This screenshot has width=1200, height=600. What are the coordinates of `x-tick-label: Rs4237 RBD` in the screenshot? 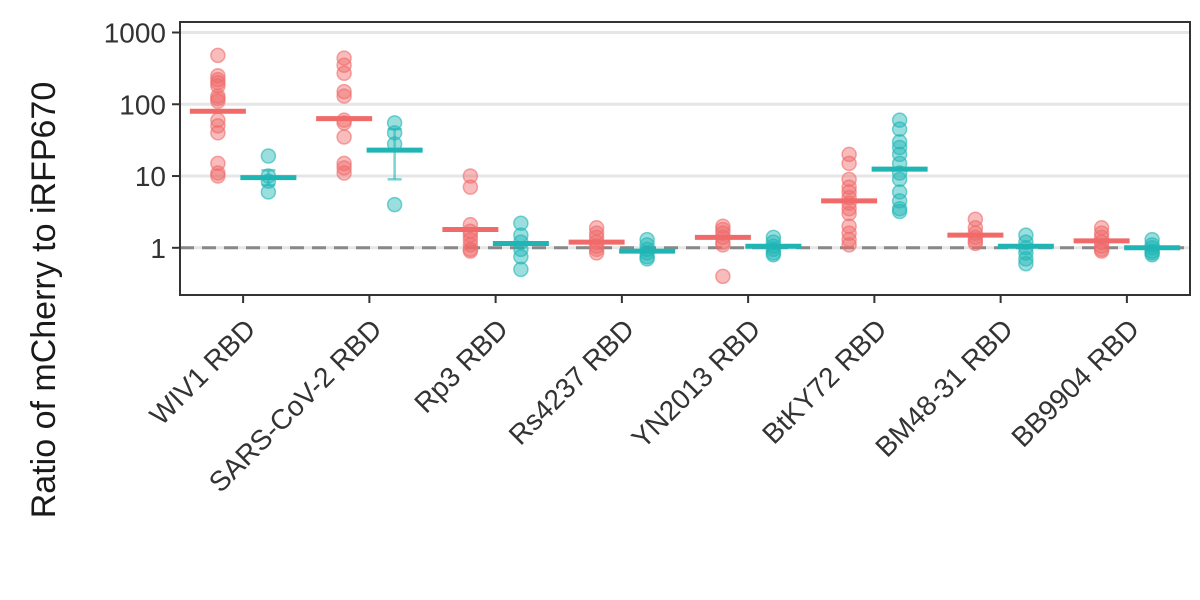 It's located at (571, 381).